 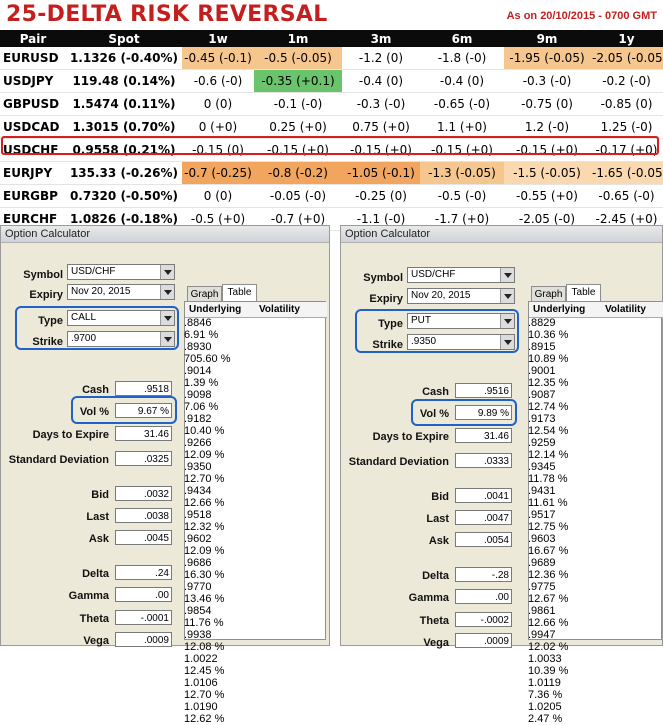 What do you see at coordinates (548, 623) in the screenshot?
I see `grid-volatility-cell: 12.66 %` at bounding box center [548, 623].